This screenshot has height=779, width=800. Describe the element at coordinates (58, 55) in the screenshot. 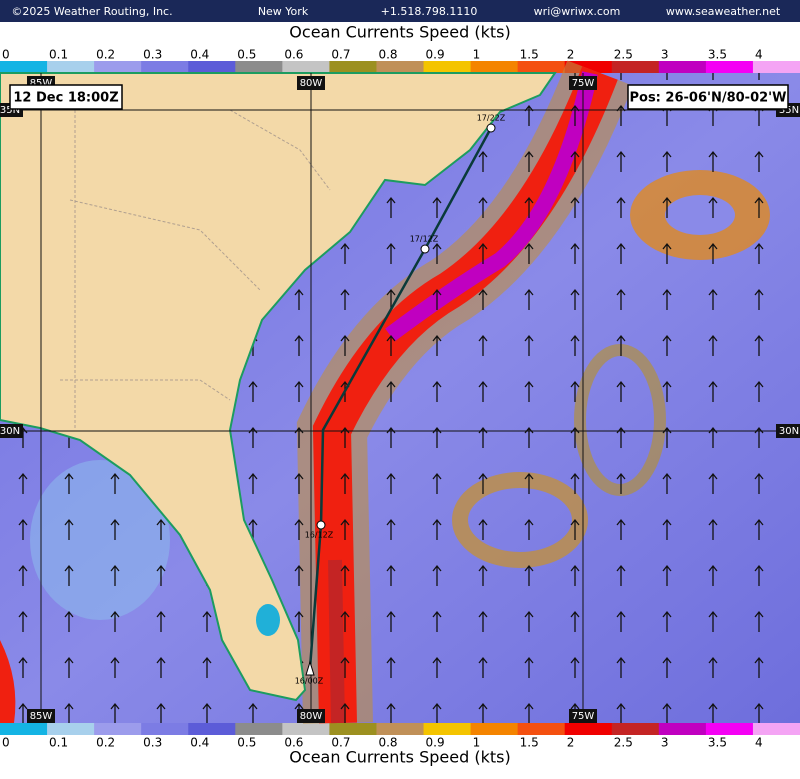

I see `scale-label: 0.1` at that location.